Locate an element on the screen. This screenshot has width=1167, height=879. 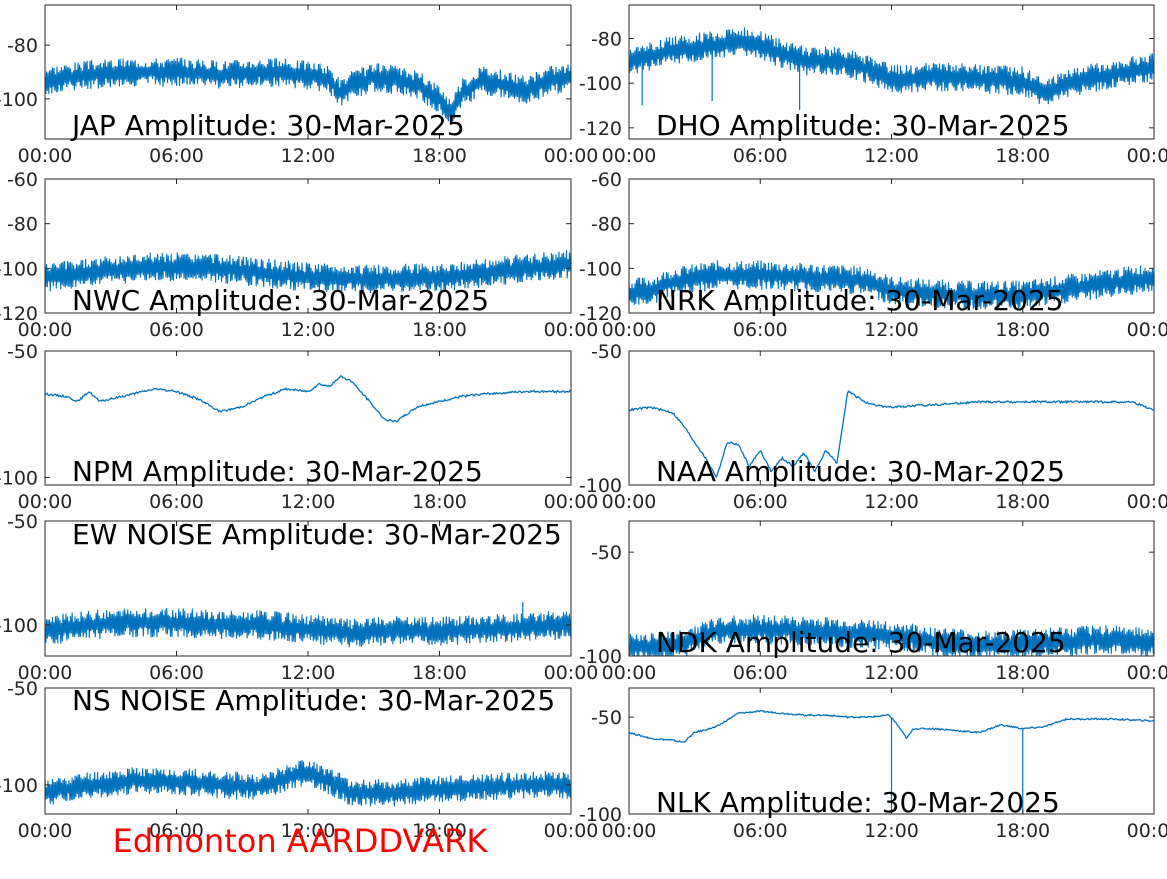
panel-title: NS NOISE Amplitude: 30-Mar-2025 is located at coordinates (313, 700).